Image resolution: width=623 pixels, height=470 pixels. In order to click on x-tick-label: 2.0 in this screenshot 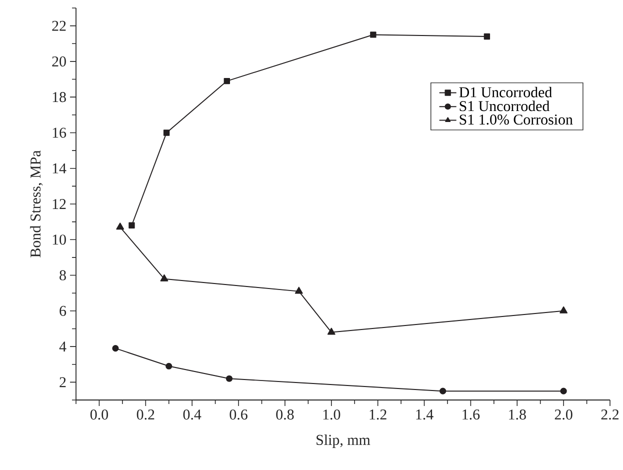, I will do `click(563, 415)`.